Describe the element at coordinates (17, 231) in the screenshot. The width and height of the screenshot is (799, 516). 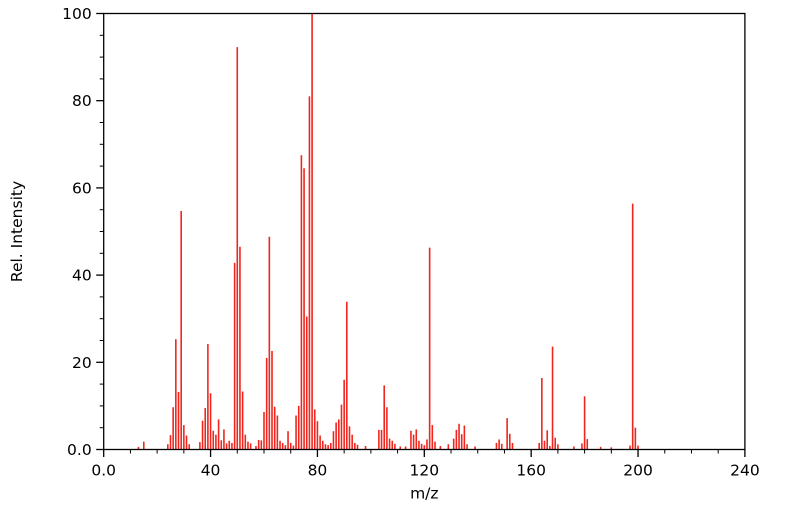
I see `y-axis-label: Rel. Intensity` at that location.